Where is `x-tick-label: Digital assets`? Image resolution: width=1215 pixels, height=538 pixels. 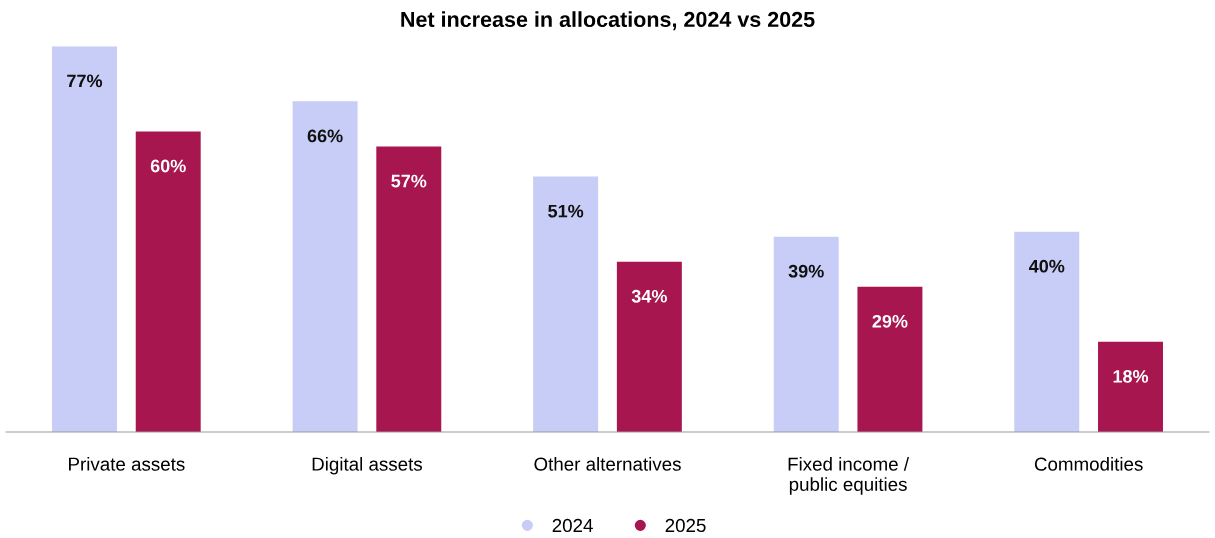 x-tick-label: Digital assets is located at coordinates (367, 466).